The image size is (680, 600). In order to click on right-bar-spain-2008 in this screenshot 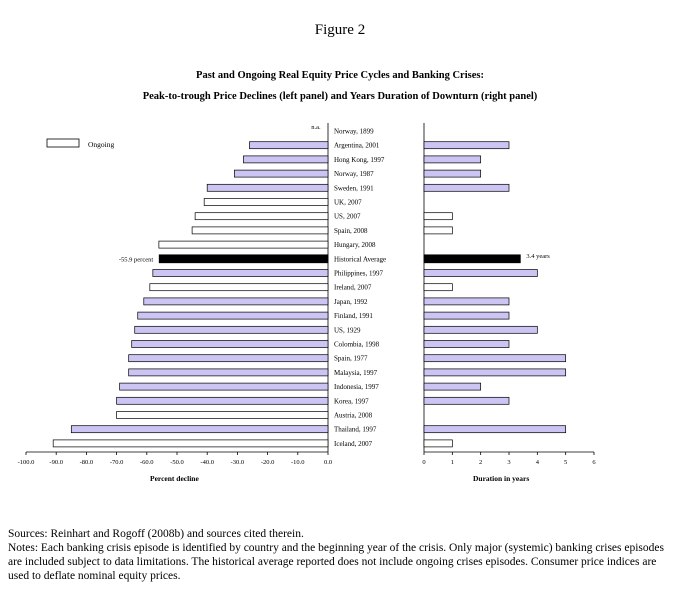, I will do `click(438, 230)`.